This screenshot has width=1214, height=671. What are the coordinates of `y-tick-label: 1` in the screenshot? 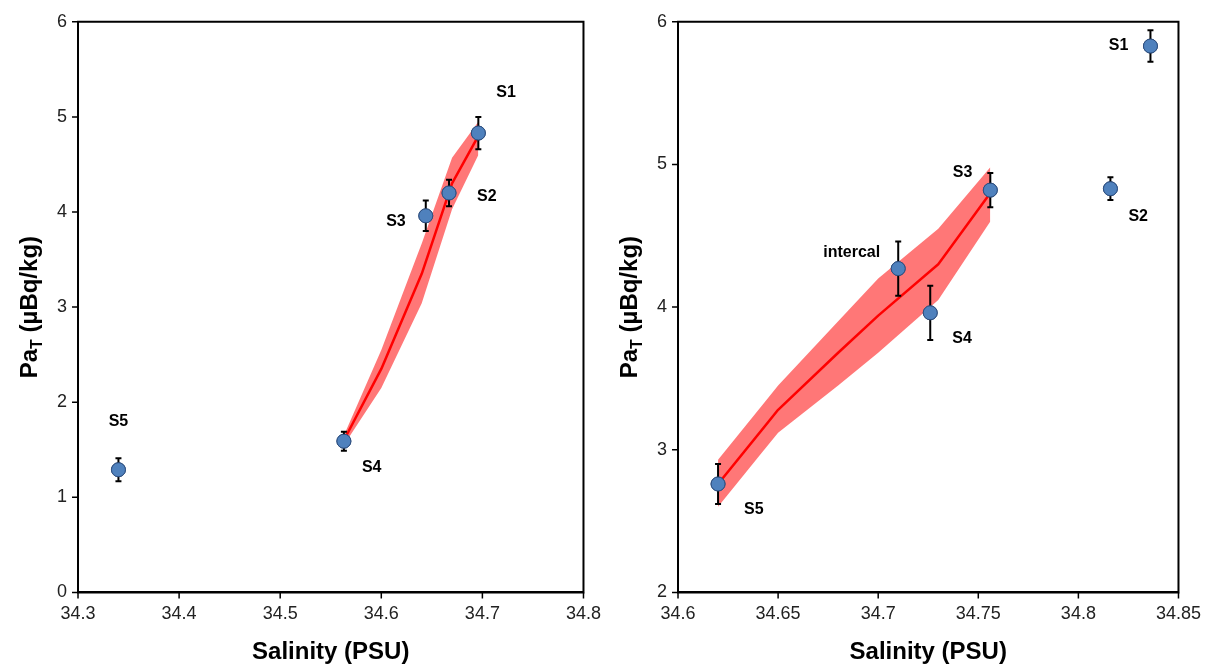 It's located at (62, 496).